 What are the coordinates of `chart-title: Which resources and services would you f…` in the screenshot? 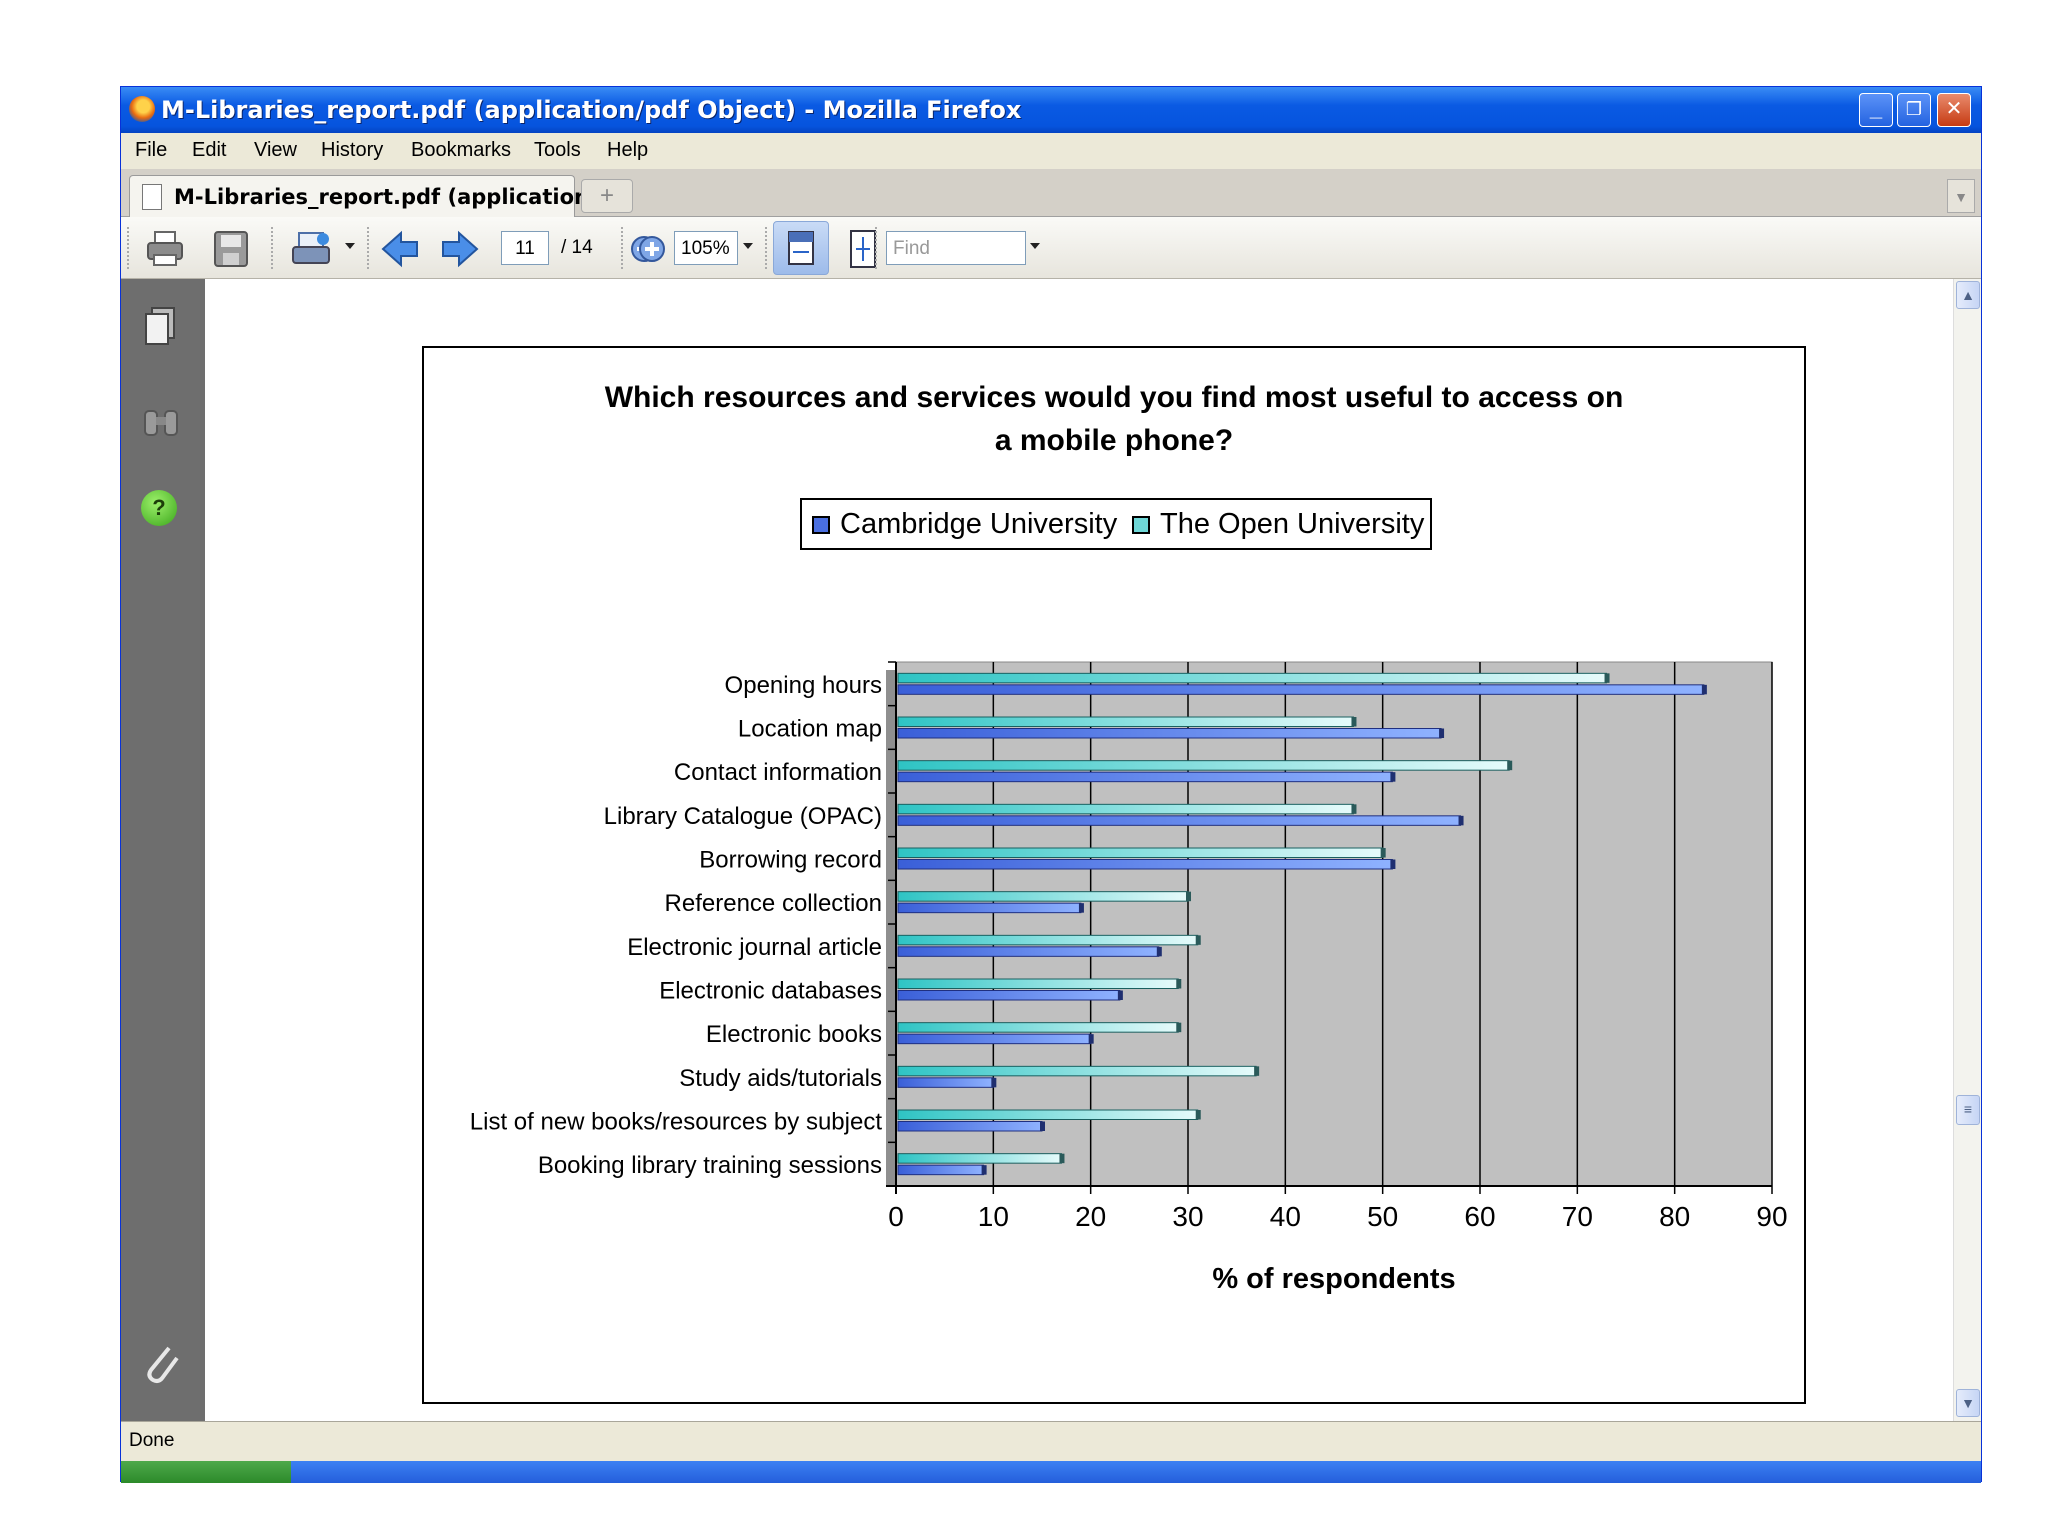 It's located at (1114, 419).